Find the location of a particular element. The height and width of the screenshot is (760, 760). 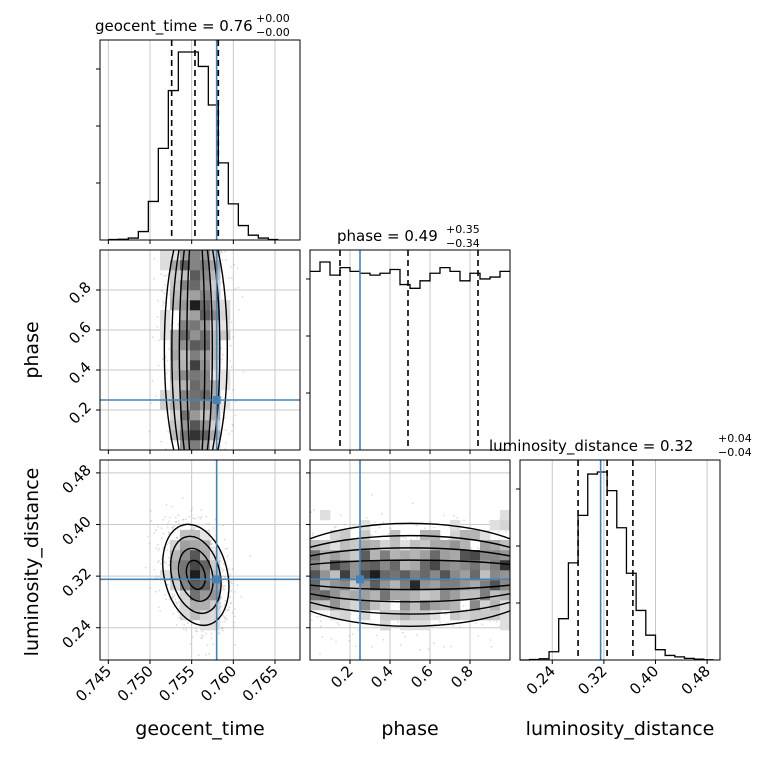

panel-frame is located at coordinates (200, 560).